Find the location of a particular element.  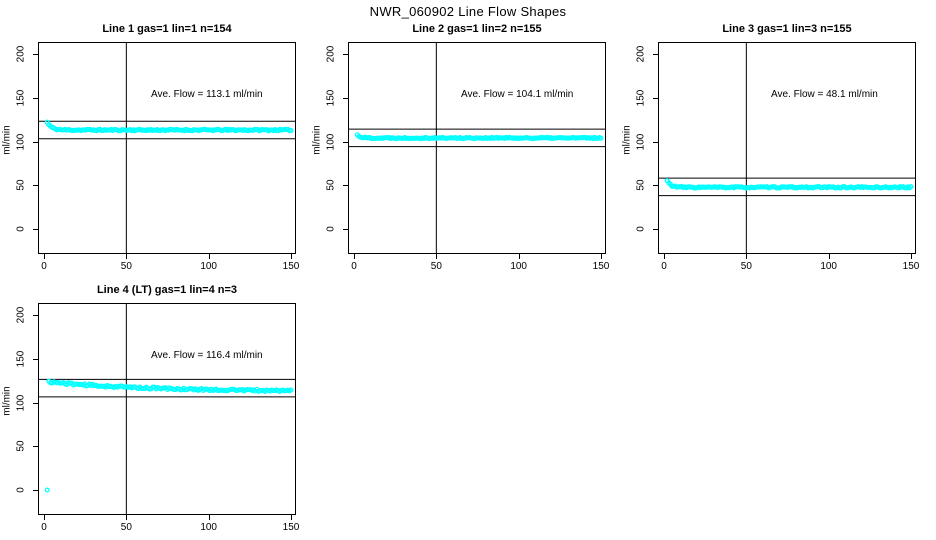

plot-area: Ave. Flow = 116.4 ml/min is located at coordinates (167, 409).